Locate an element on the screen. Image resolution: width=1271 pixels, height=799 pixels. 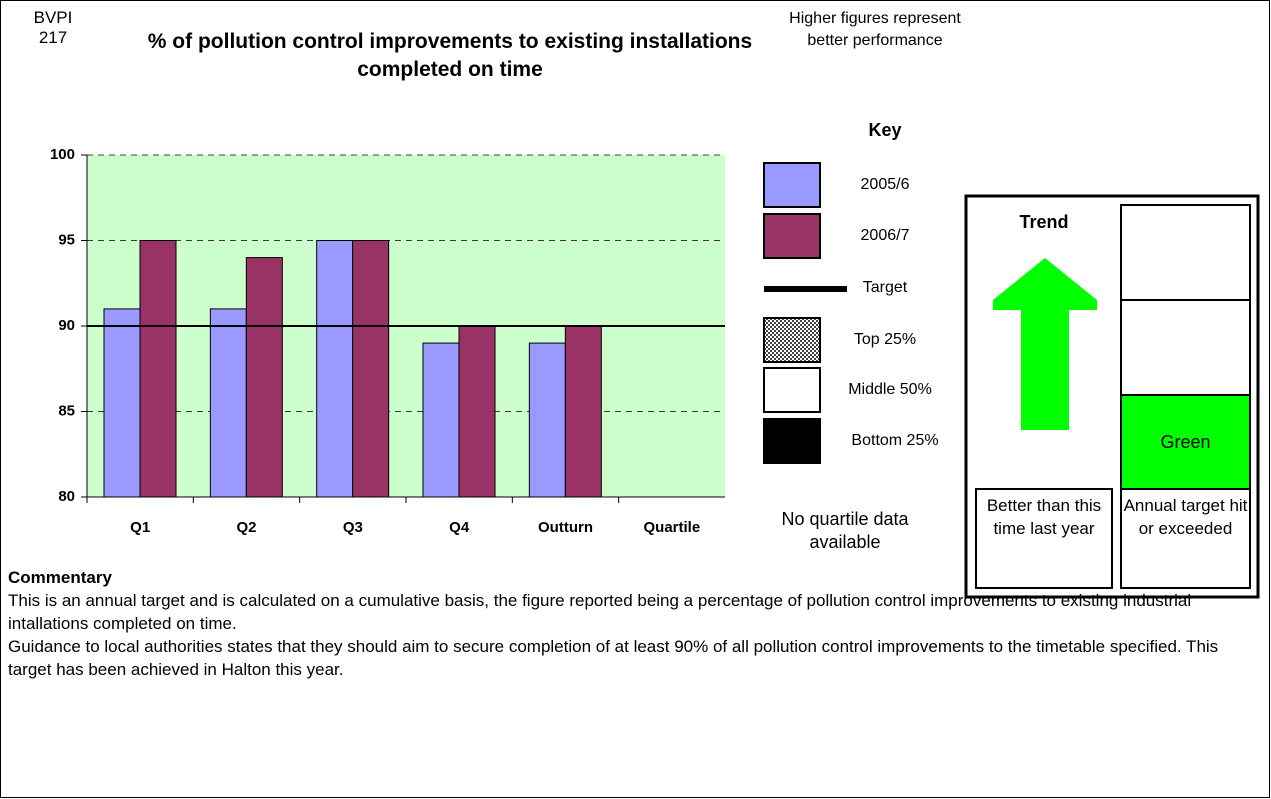
y-tick-label: 90 is located at coordinates (66, 325).